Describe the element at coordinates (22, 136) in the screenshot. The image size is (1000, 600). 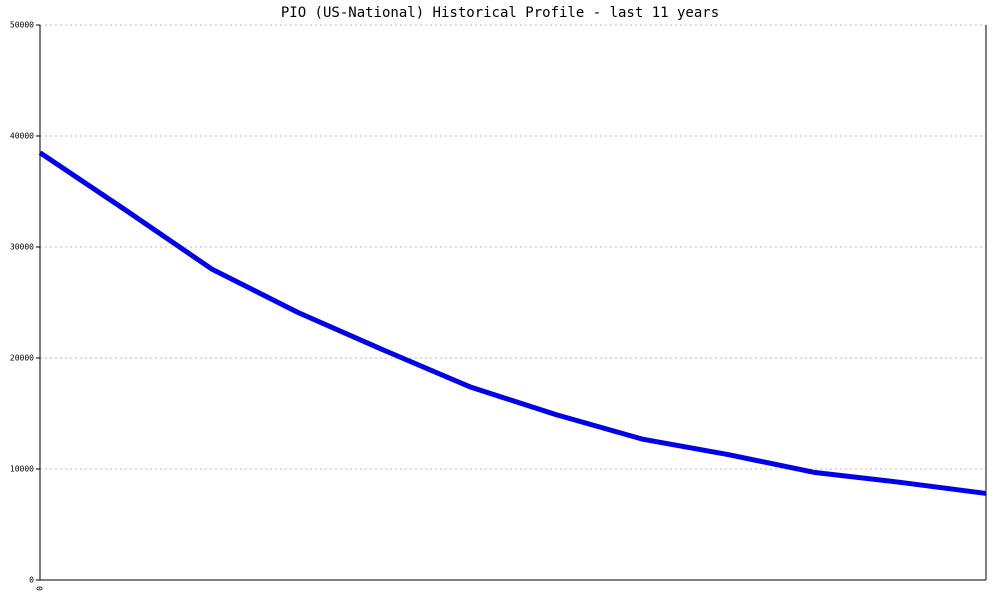
I see `y-tick-label: 40000` at that location.